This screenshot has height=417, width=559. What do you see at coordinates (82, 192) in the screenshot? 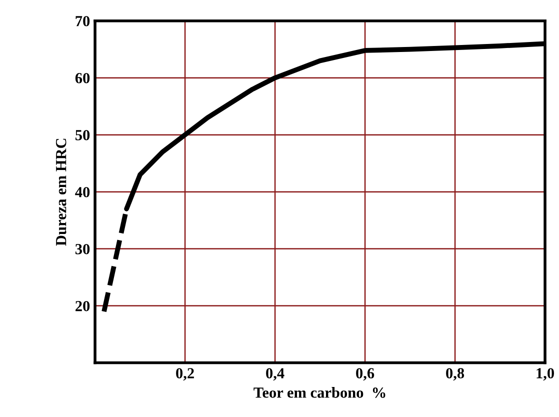
I see `y-tick-label: 40` at bounding box center [82, 192].